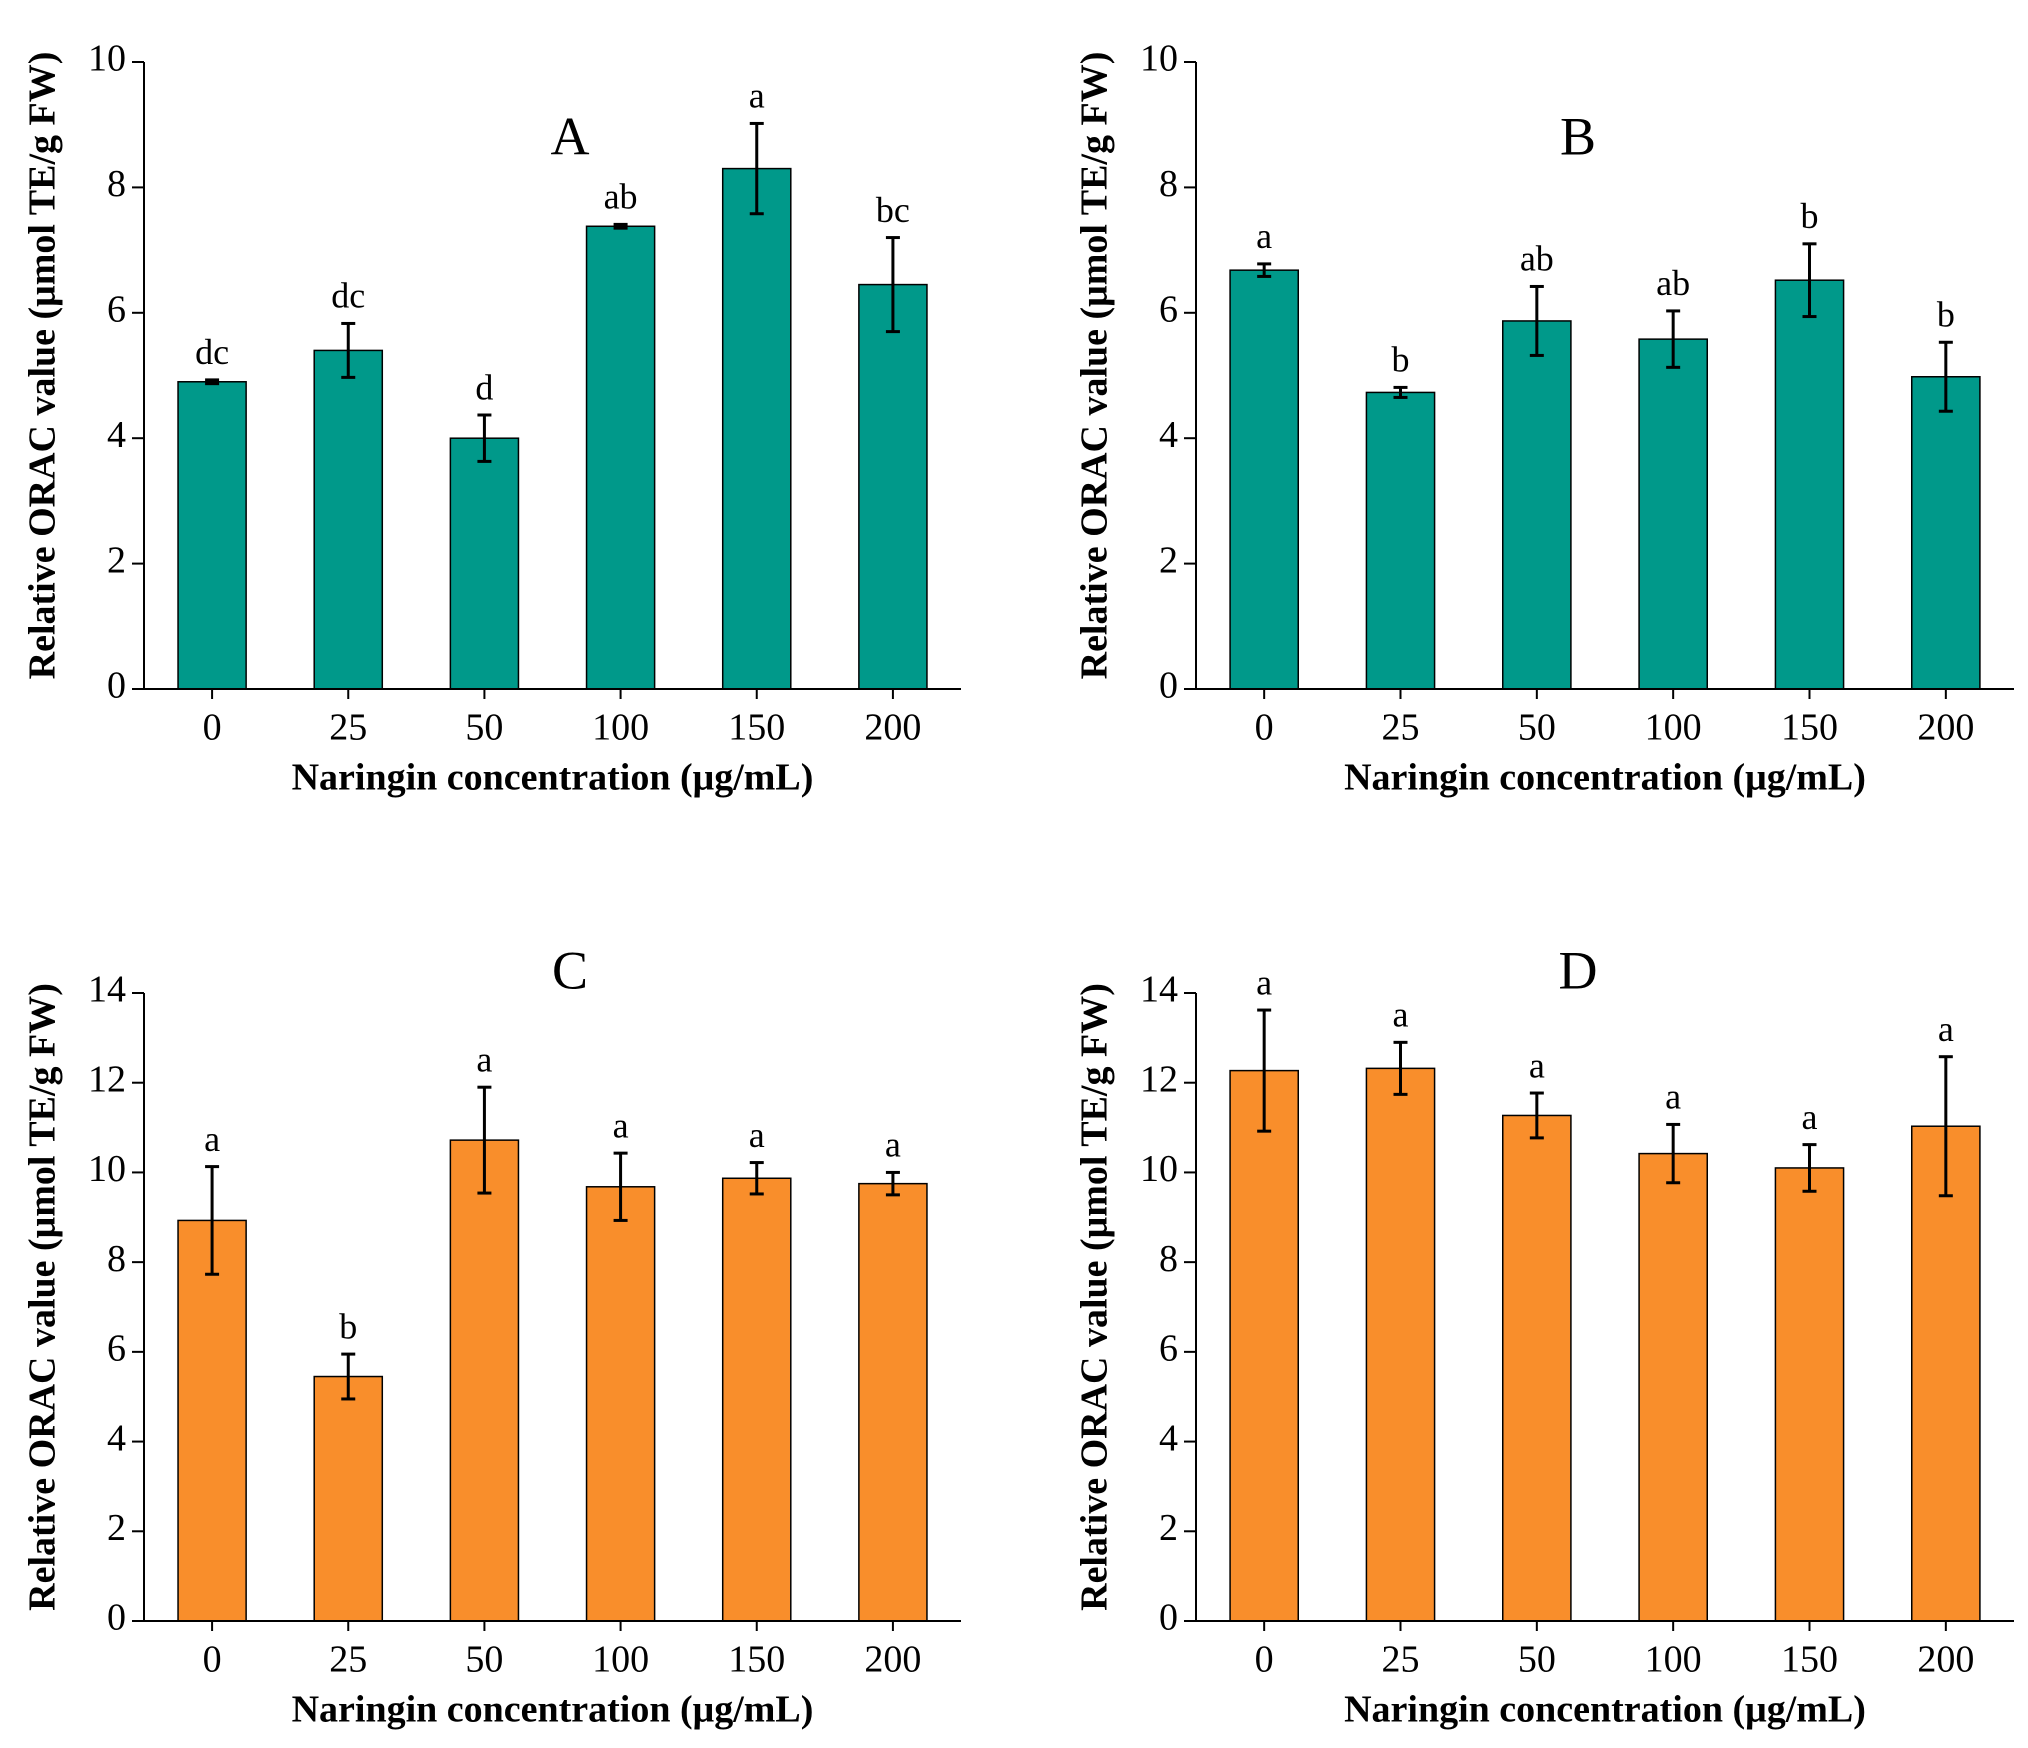 The width and height of the screenshot is (2028, 1748). I want to click on y-tick-label: 12, so click(1159, 1079).